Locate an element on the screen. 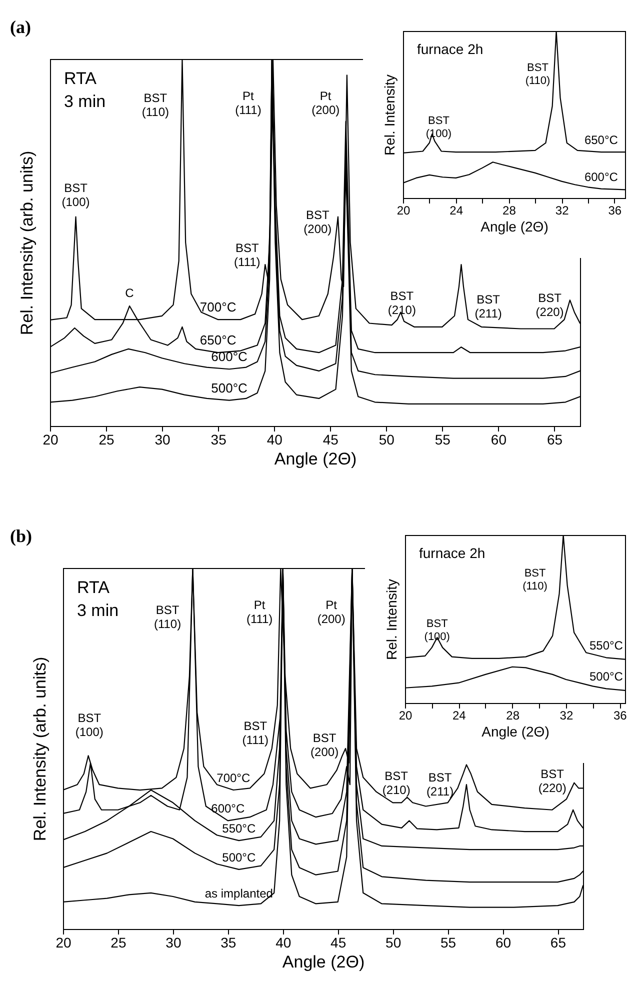 Image resolution: width=632 pixels, height=996 pixels. annotation: C is located at coordinates (129, 293).